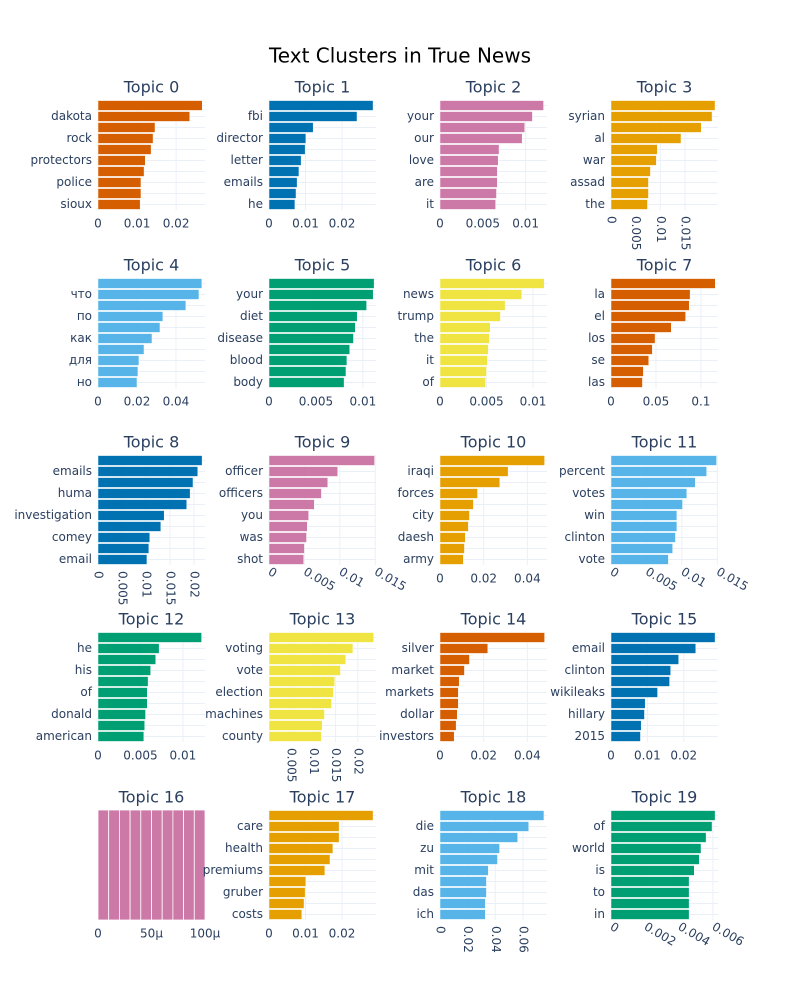 The image size is (800, 1000). Describe the element at coordinates (600, 870) in the screenshot. I see `y-tick-label: is` at that location.